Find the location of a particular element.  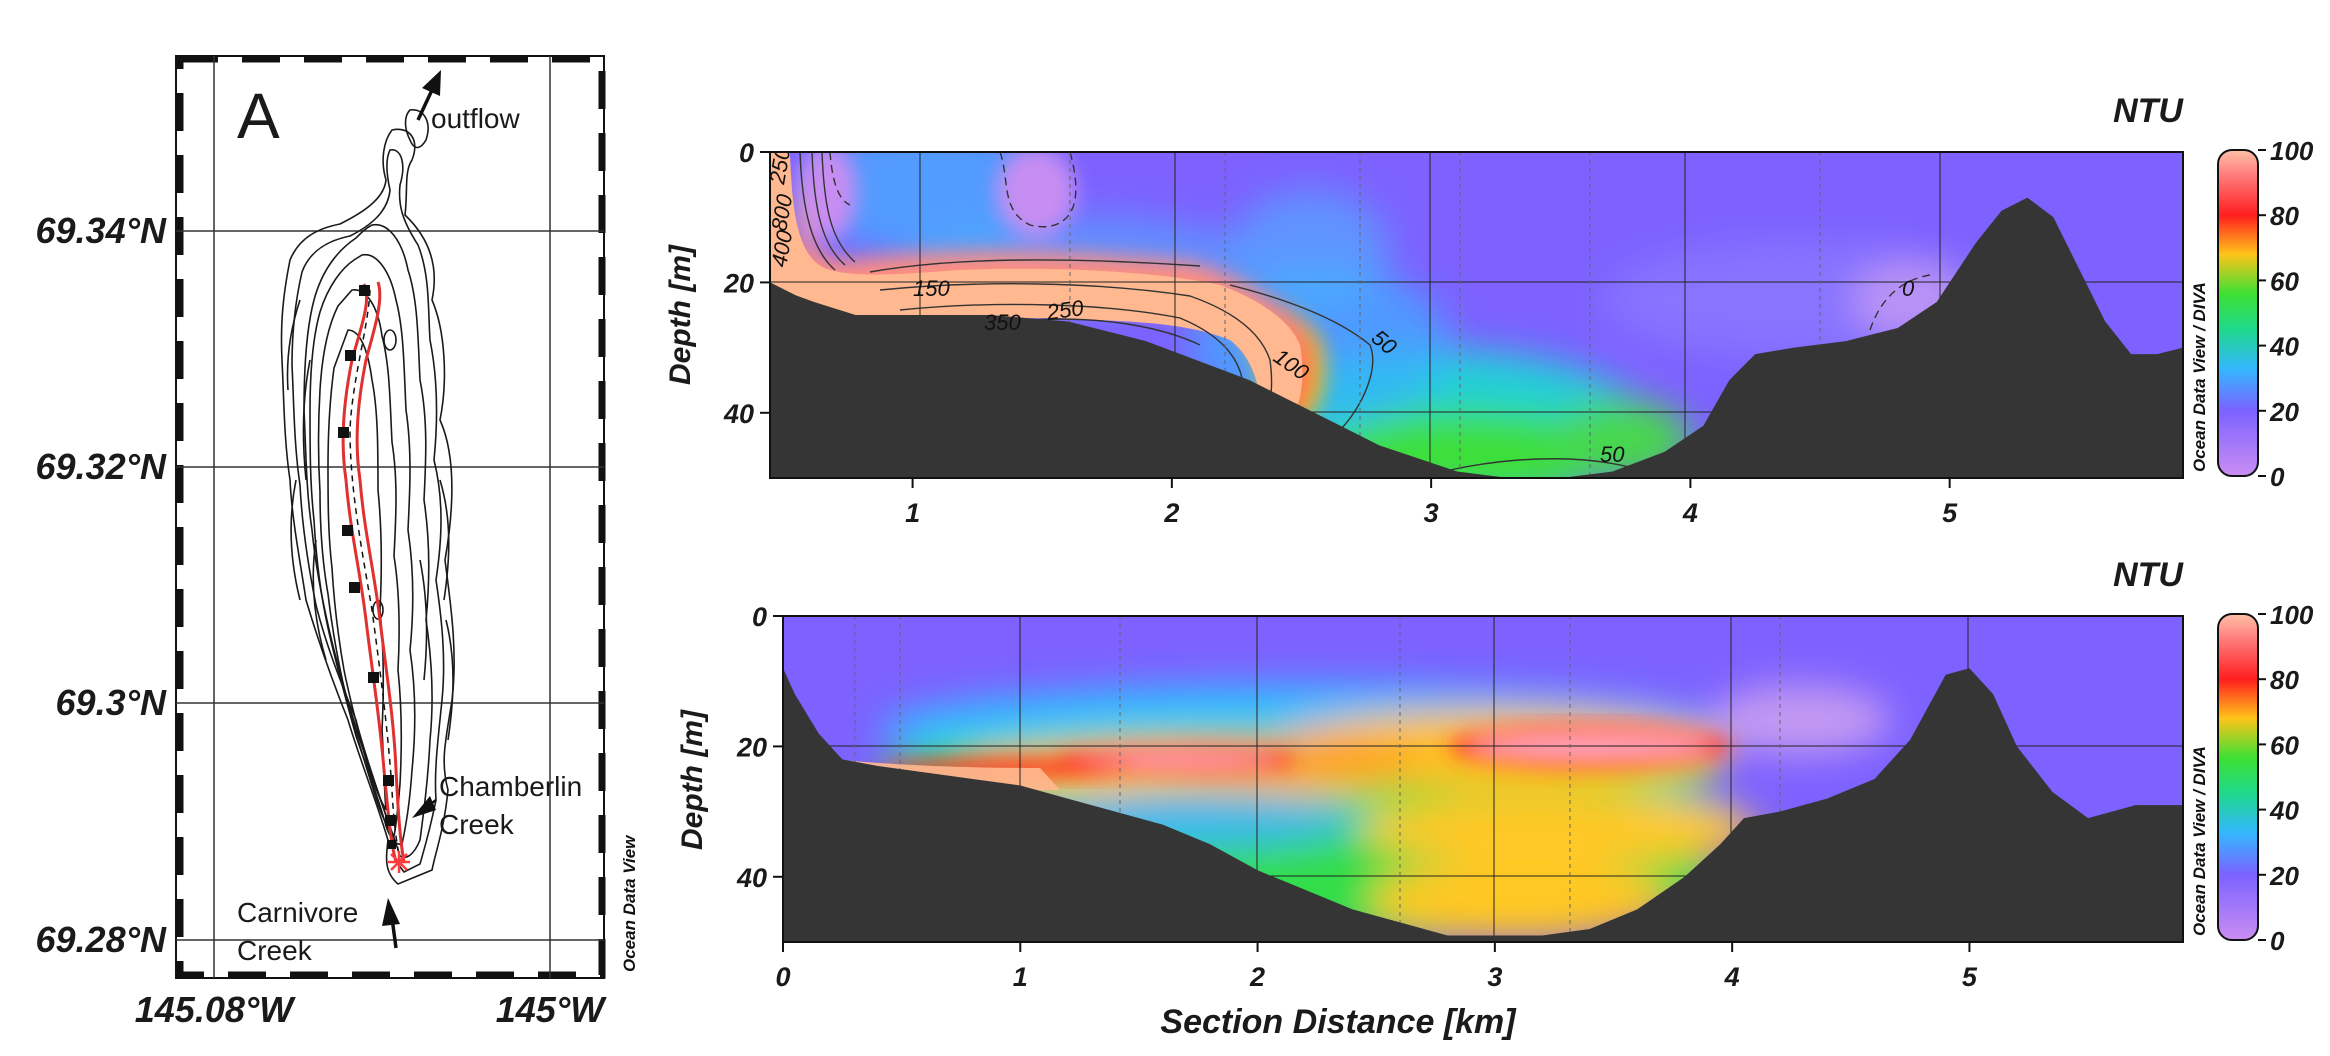

chamberlin-label-line1: Chamberlin is located at coordinates (510, 786).